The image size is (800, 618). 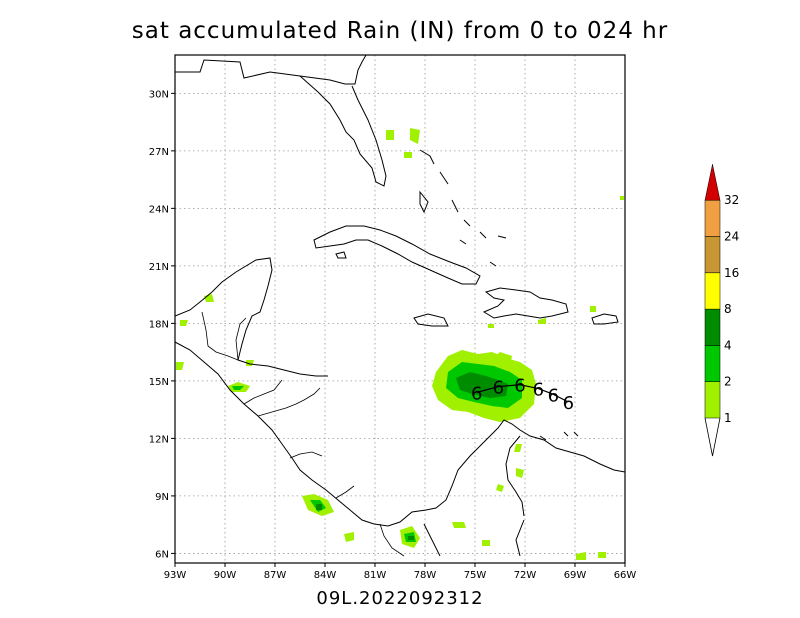 I want to click on lat-tick-label: 9N, so click(x=162, y=497).